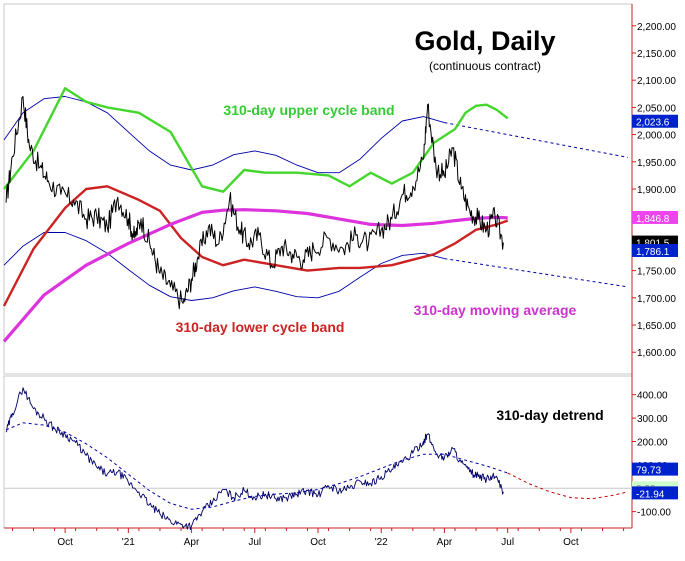 The image size is (685, 561). Describe the element at coordinates (536, 273) in the screenshot. I see `lower-projection-line` at that location.